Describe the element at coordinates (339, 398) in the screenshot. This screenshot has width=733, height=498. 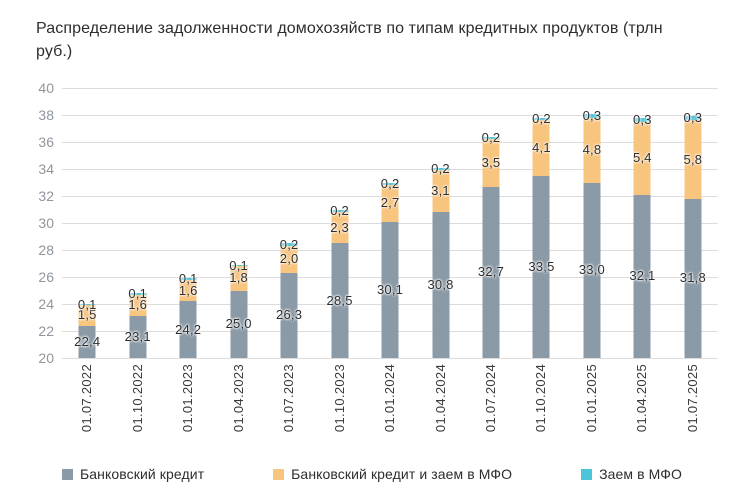
I see `x-tick-label: 01.10.2023` at that location.